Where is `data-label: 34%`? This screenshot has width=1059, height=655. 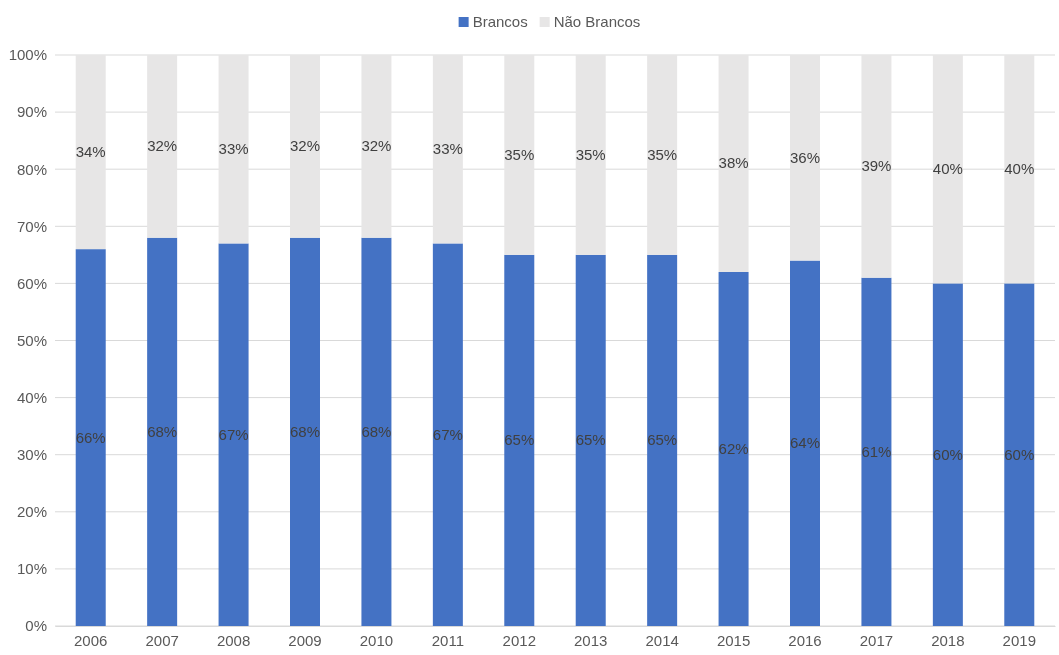 data-label: 34% is located at coordinates (90, 152).